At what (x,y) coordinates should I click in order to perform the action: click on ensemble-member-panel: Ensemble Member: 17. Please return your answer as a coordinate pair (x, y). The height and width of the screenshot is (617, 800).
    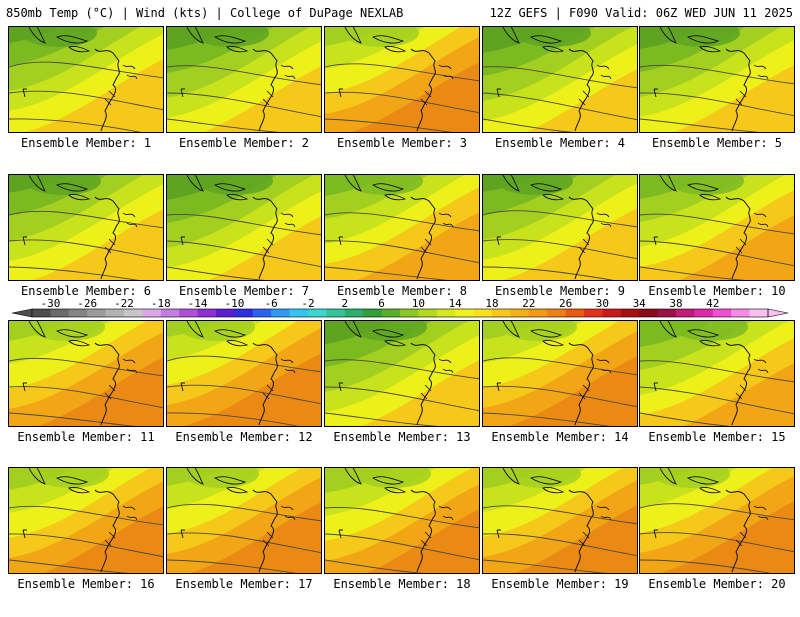
    Looking at the image, I should click on (244, 542).